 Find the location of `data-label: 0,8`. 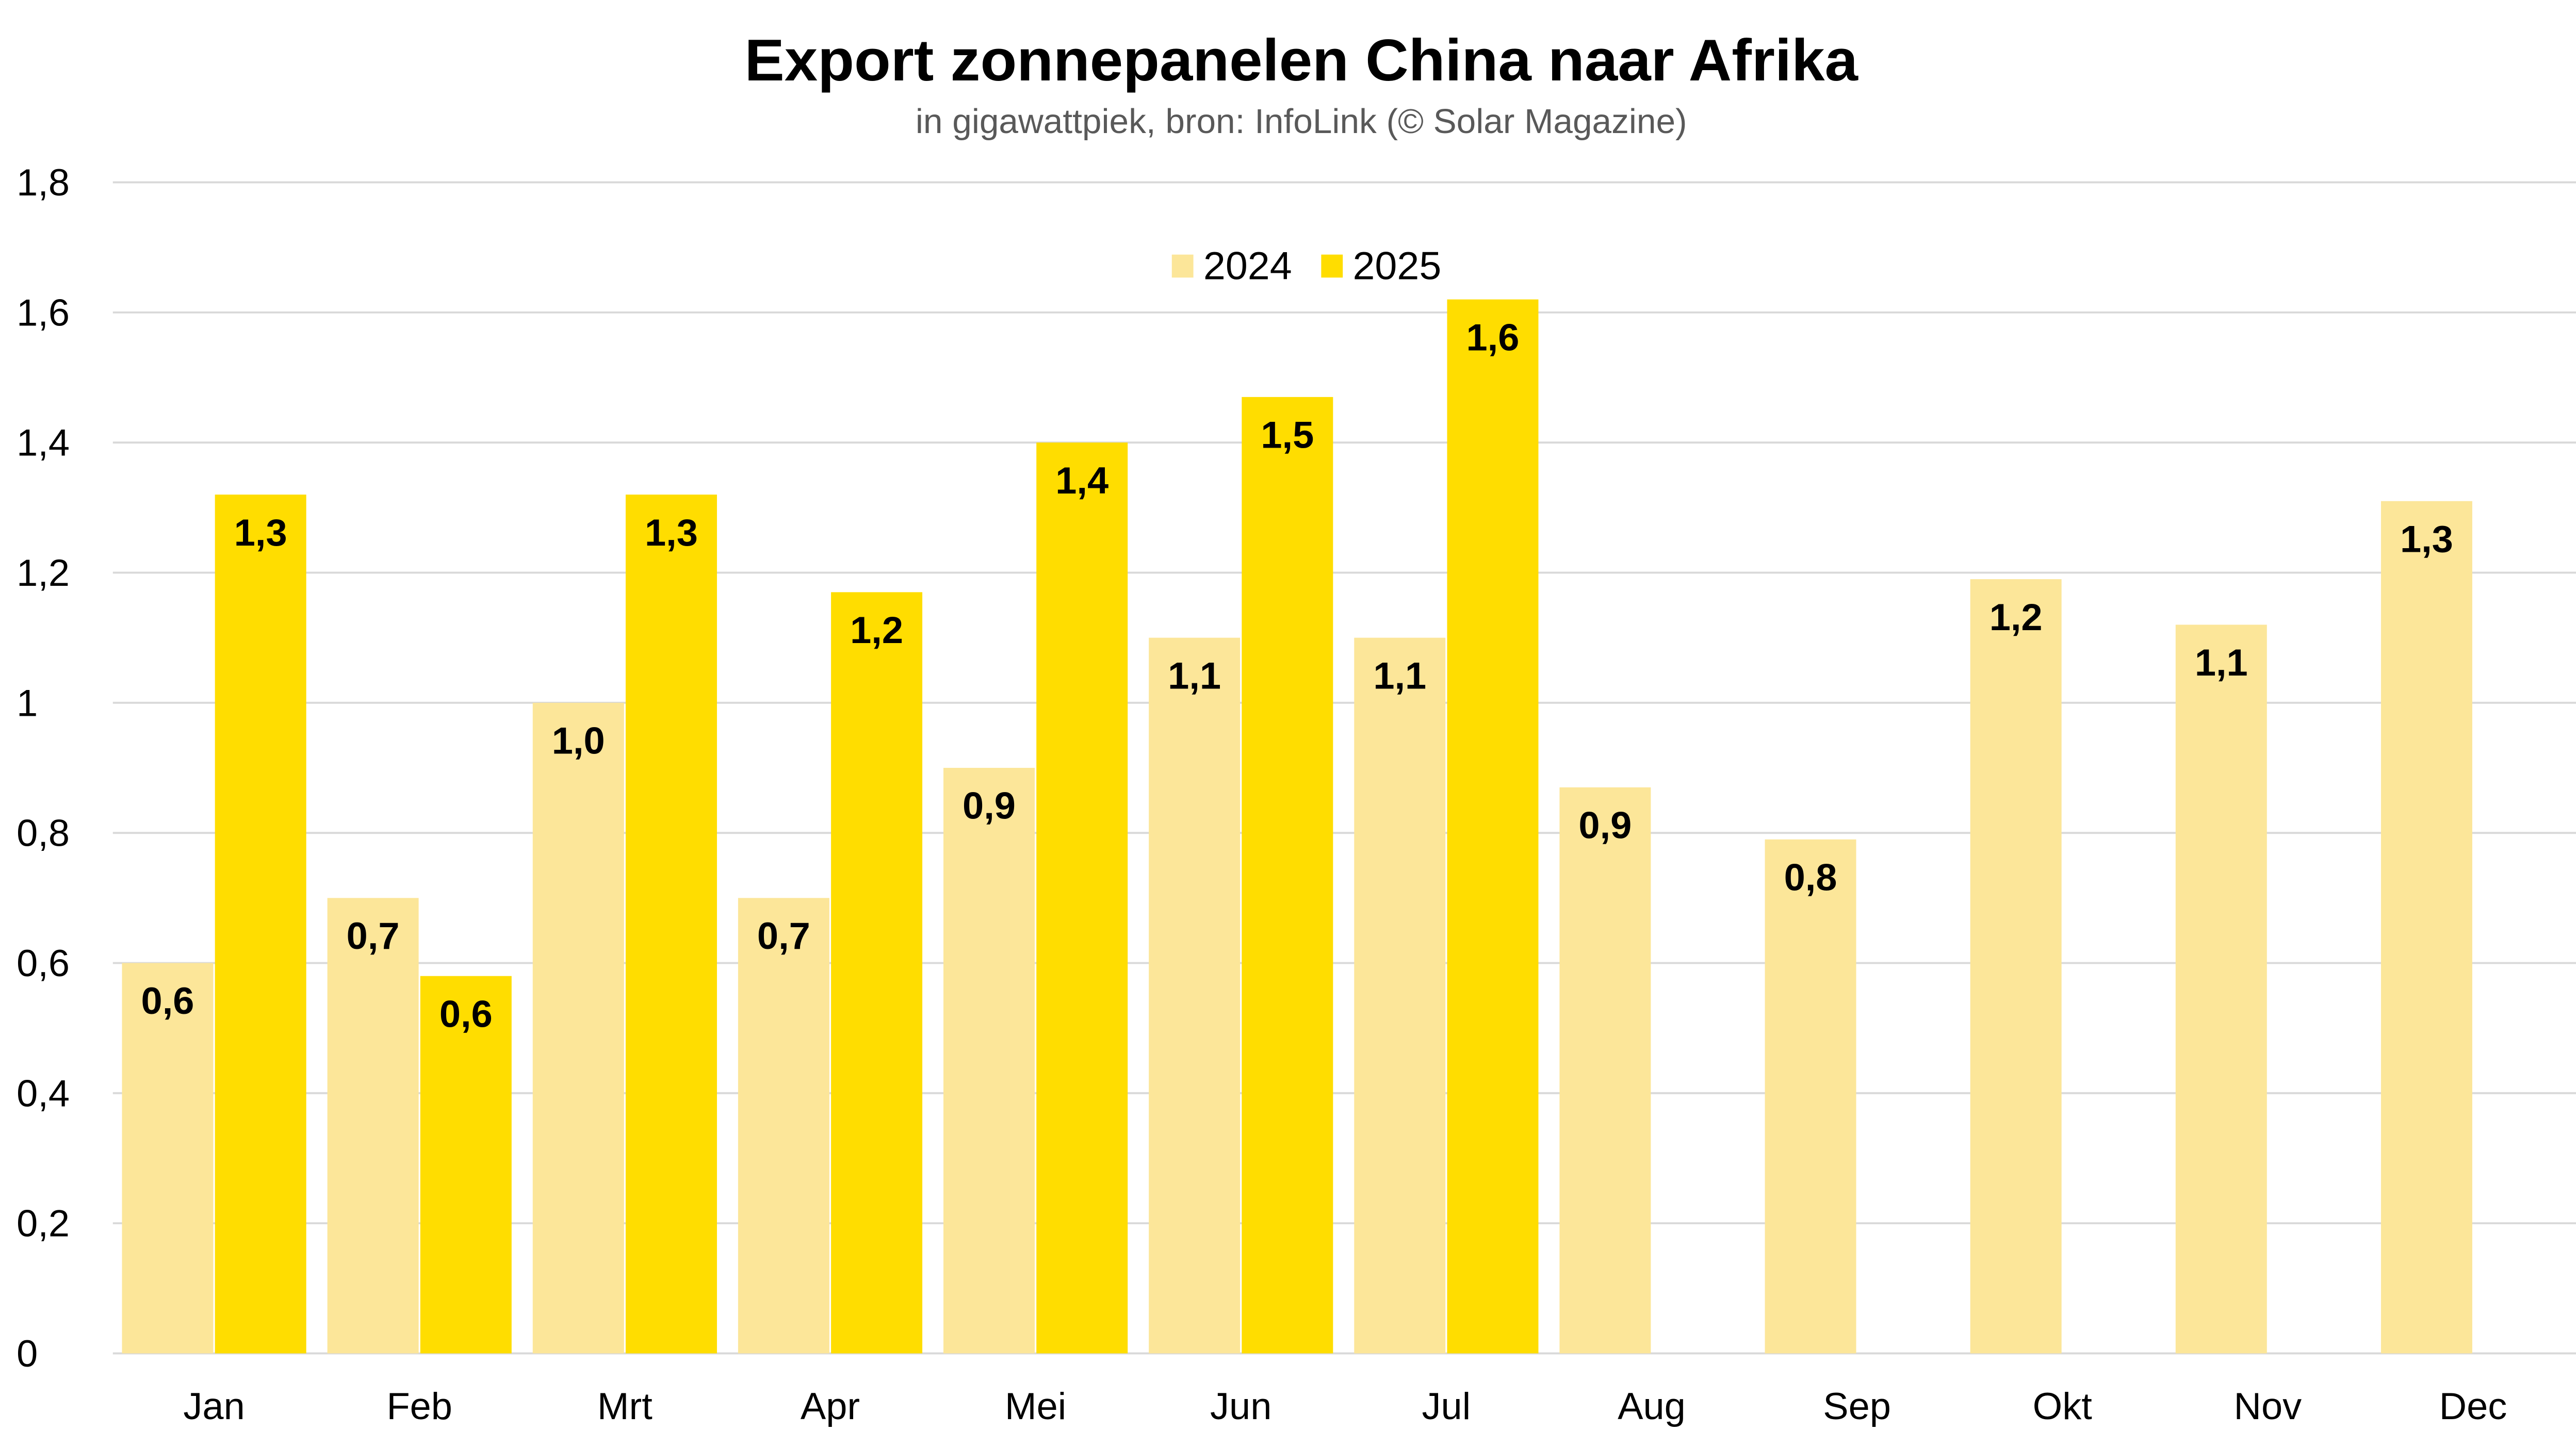

data-label: 0,8 is located at coordinates (1811, 877).